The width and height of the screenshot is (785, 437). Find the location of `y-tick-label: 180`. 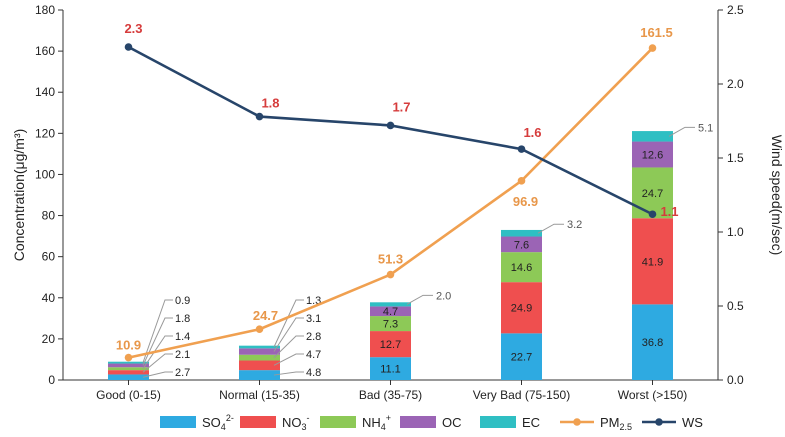

y-tick-label: 180 is located at coordinates (45, 10).